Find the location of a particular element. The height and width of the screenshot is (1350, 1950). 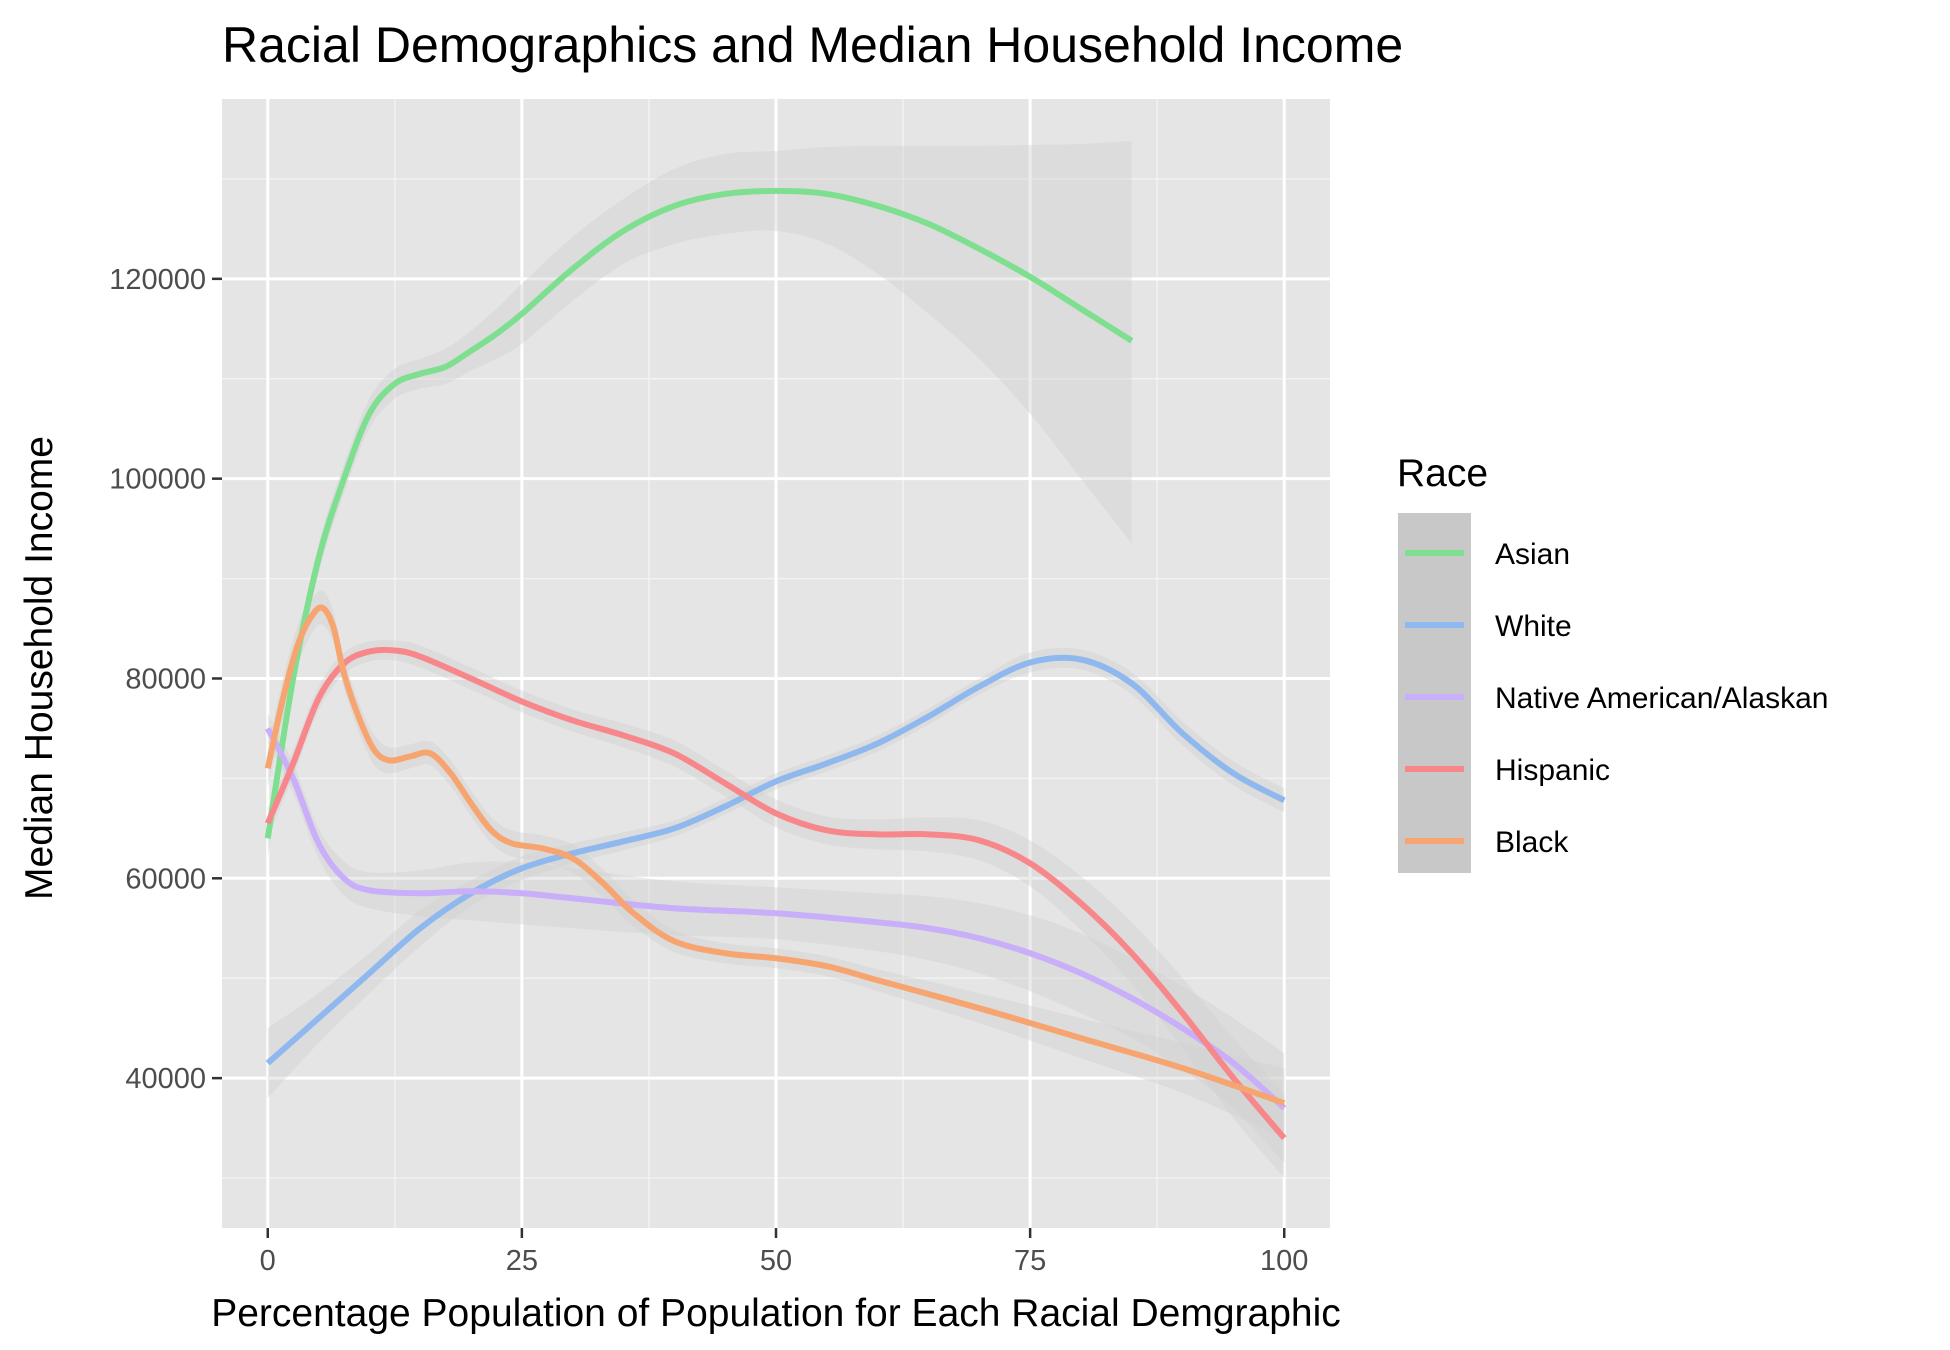

legend-title: Race is located at coordinates (1442, 473).